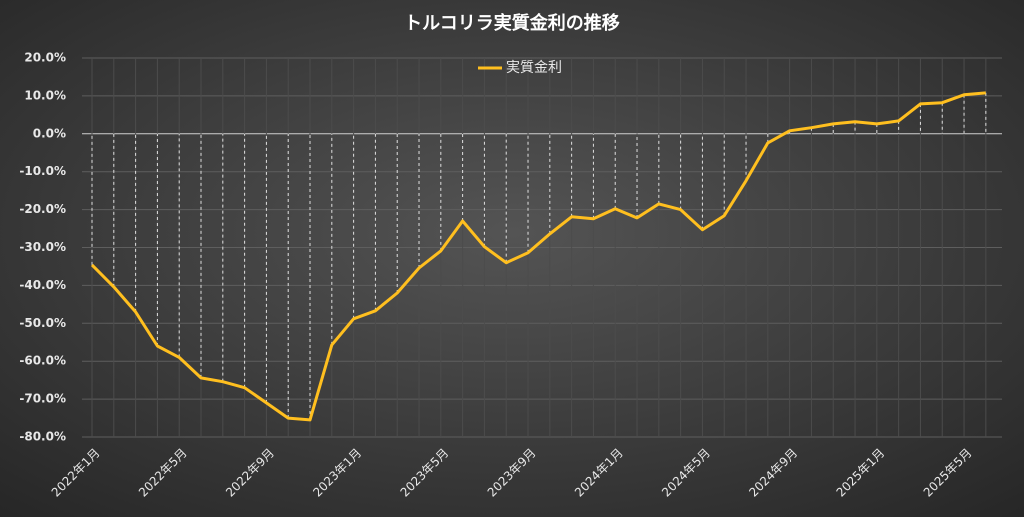 The width and height of the screenshot is (1024, 517). I want to click on y-tick-label: -10.0%, so click(42, 171).